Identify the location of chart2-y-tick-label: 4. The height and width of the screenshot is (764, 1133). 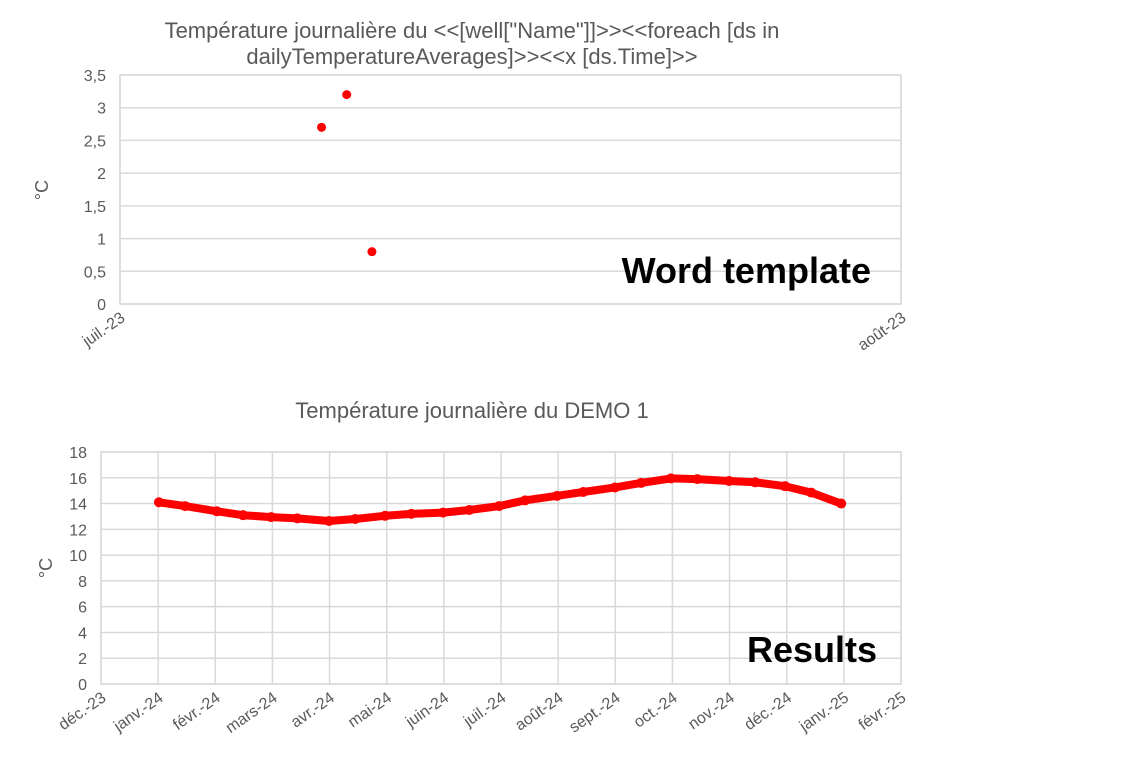
(82, 633).